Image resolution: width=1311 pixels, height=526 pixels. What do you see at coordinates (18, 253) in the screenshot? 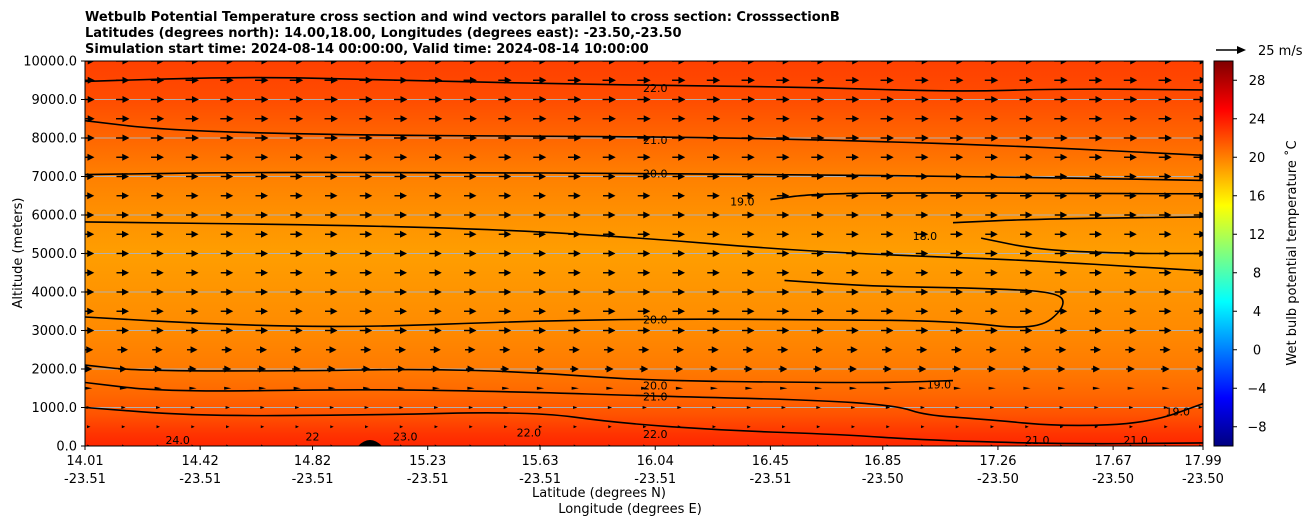
I see `y-axis-label: Altitude (meters)` at bounding box center [18, 253].